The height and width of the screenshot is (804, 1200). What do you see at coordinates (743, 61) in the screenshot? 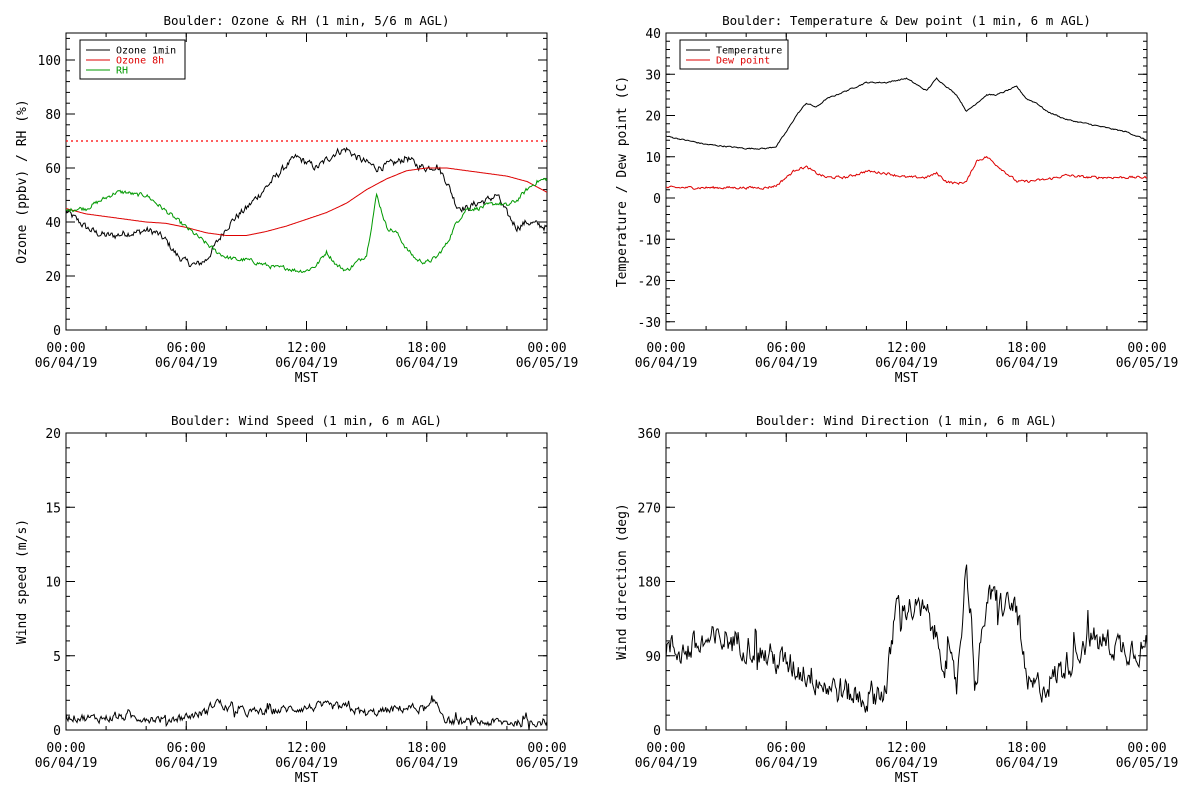
I see `legend-label: Dew point` at bounding box center [743, 61].